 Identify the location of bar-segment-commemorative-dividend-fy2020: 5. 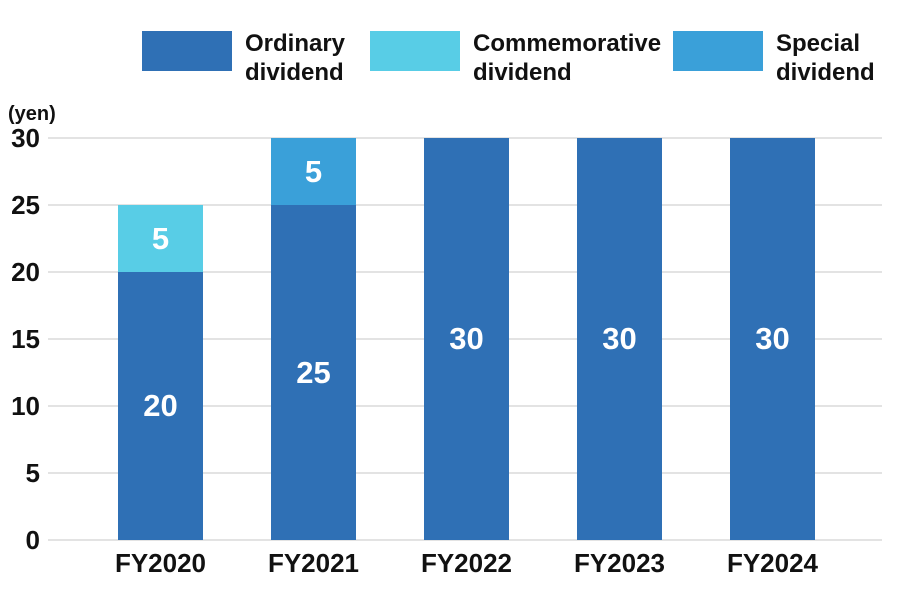
(160, 238).